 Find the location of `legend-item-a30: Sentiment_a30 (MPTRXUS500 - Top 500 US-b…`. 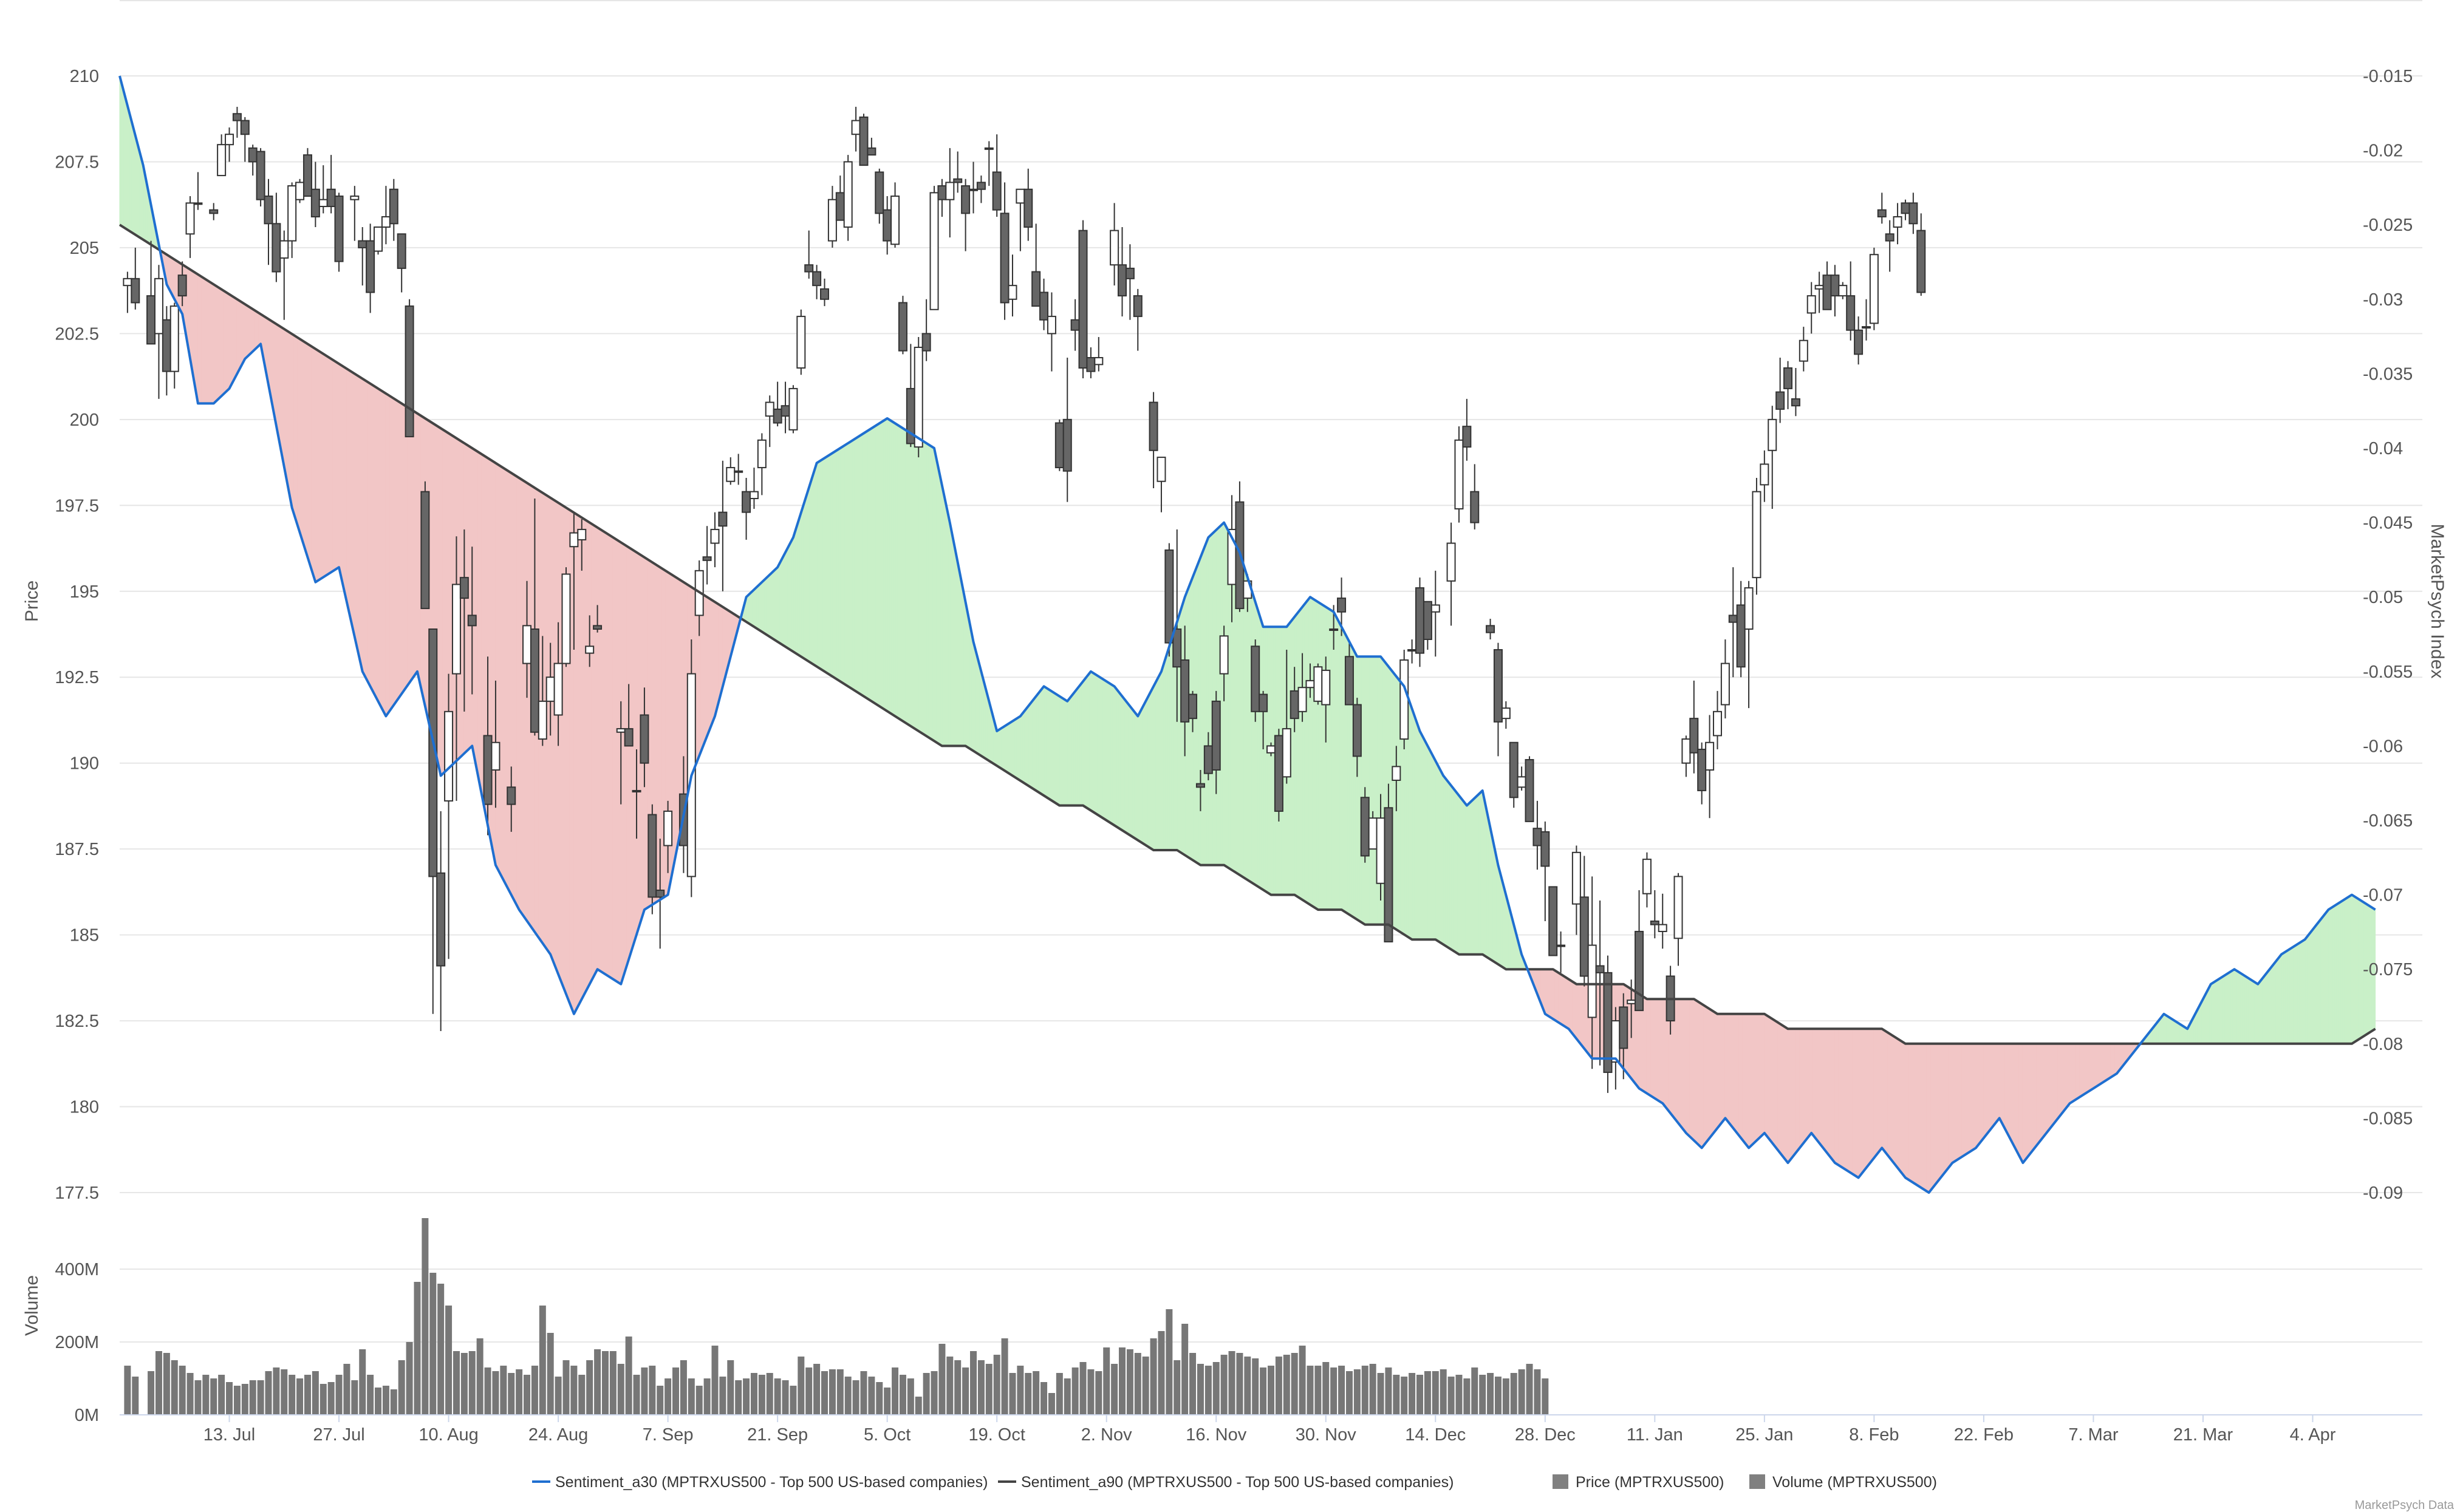

legend-item-a30: Sentiment_a30 (MPTRXUS500 - Top 500 US-b… is located at coordinates (760, 1482).